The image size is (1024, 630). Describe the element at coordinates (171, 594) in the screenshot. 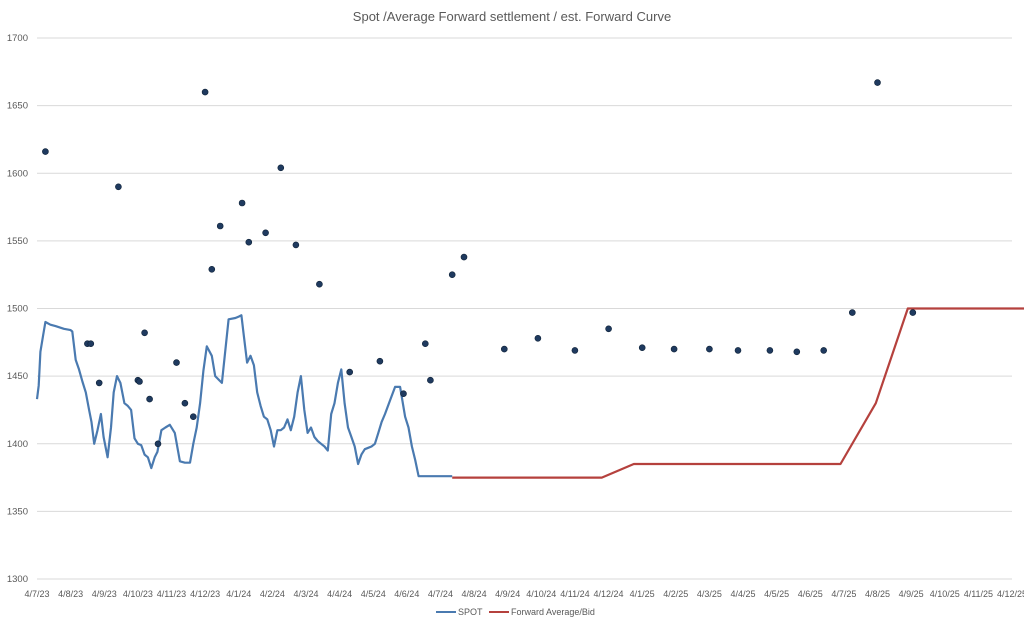

I see `x-tick-label: 4/11/23` at that location.